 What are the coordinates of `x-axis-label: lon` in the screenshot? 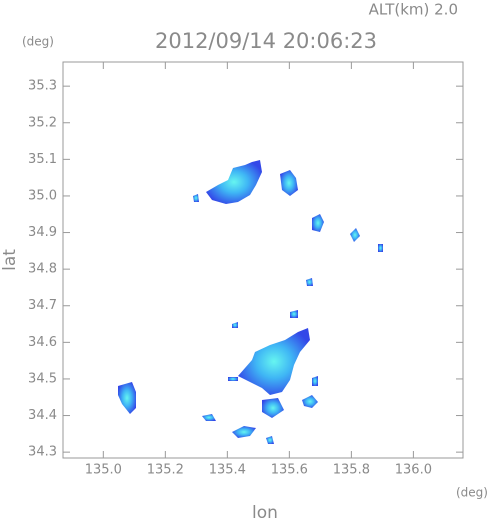 It's located at (265, 512).